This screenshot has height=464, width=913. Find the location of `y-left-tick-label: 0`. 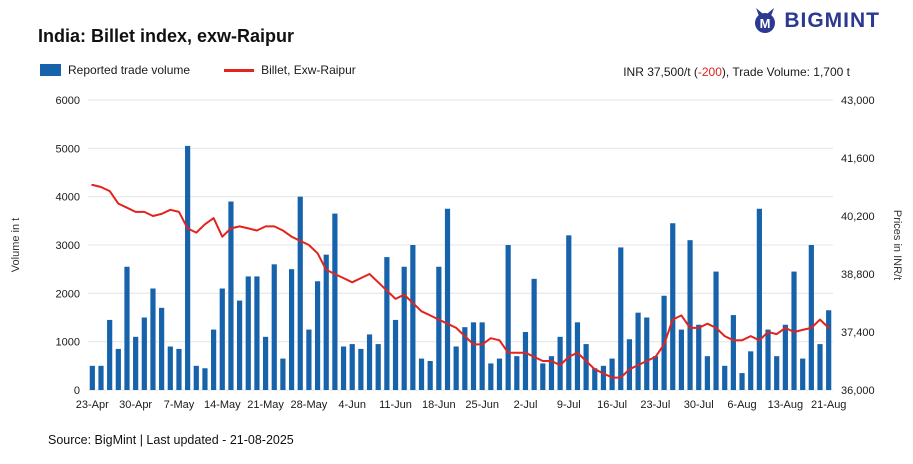

y-left-tick-label: 0 is located at coordinates (77, 391).